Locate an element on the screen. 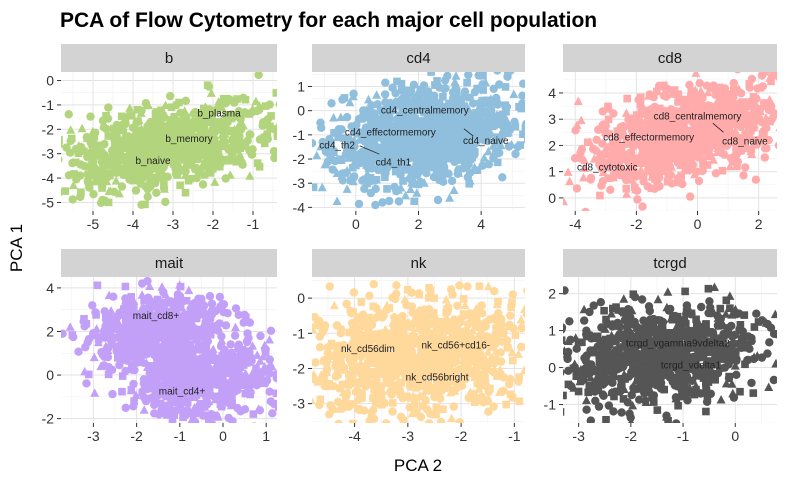  y-tick-label: 1 is located at coordinates (301, 87).